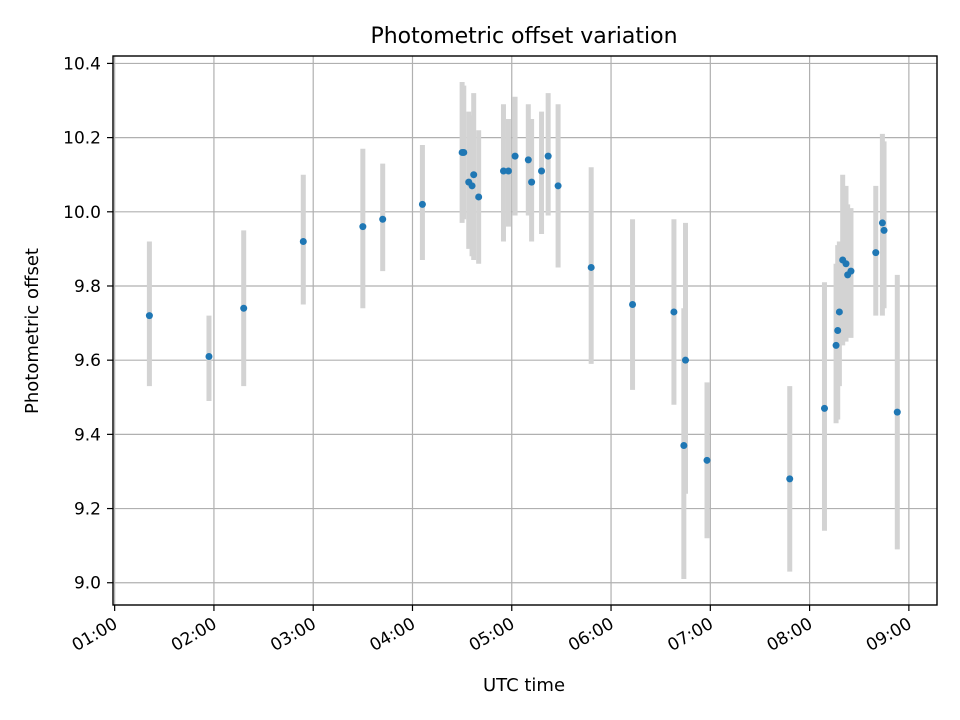 This screenshot has width=960, height=720. I want to click on y-tick-label: 10.2, so click(82, 139).